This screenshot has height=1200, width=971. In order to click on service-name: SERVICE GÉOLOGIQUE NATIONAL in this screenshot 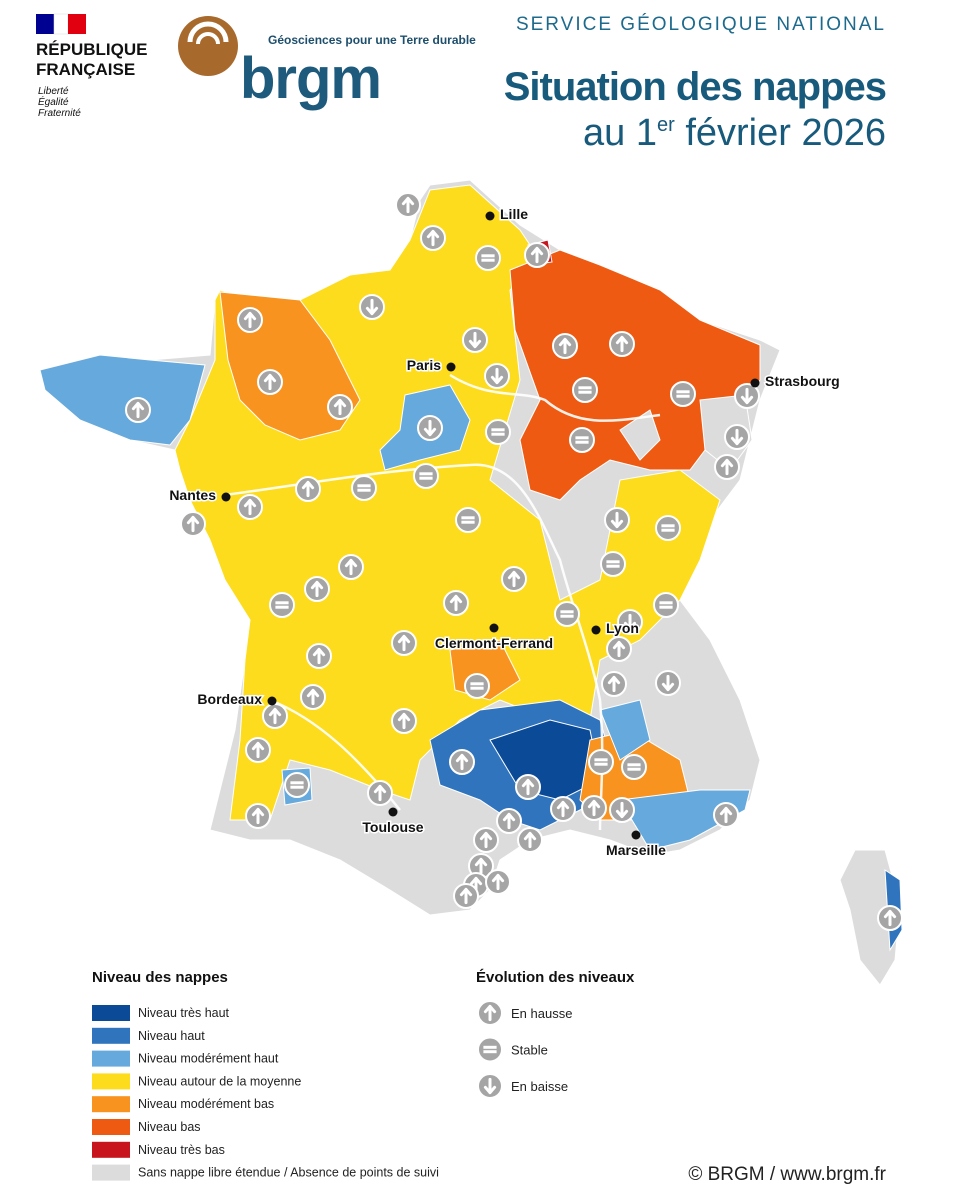, I will do `click(701, 24)`.